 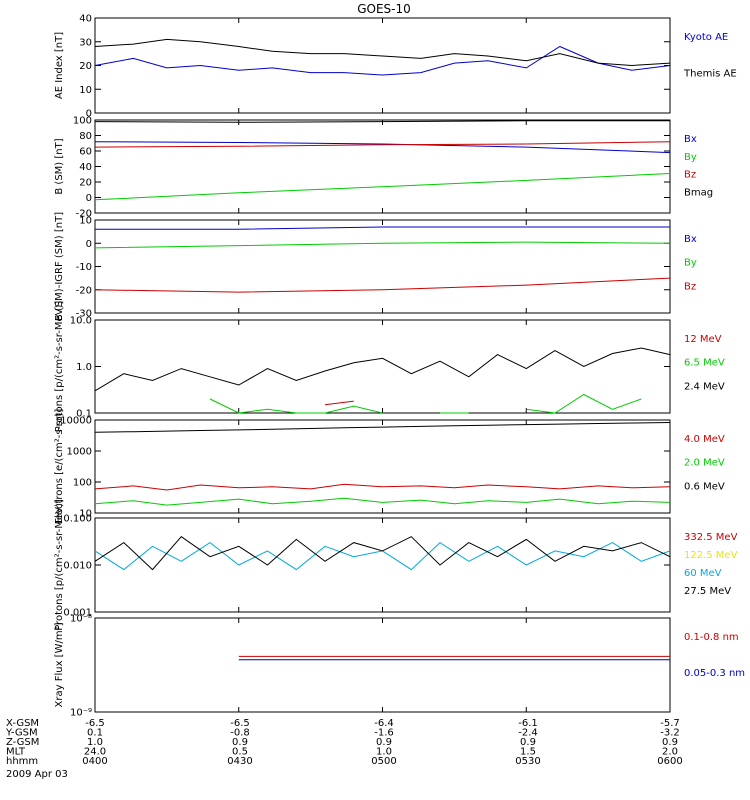 I want to click on footer-value: 24.0, so click(x=95, y=752).